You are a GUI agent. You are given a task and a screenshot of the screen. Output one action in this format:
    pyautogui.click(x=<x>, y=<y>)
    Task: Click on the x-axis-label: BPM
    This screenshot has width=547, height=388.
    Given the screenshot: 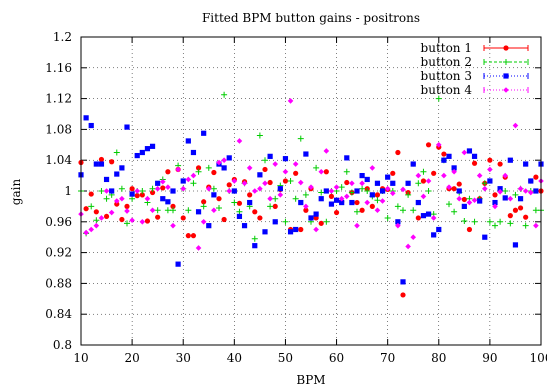 What is the action you would take?
    pyautogui.click(x=310, y=380)
    